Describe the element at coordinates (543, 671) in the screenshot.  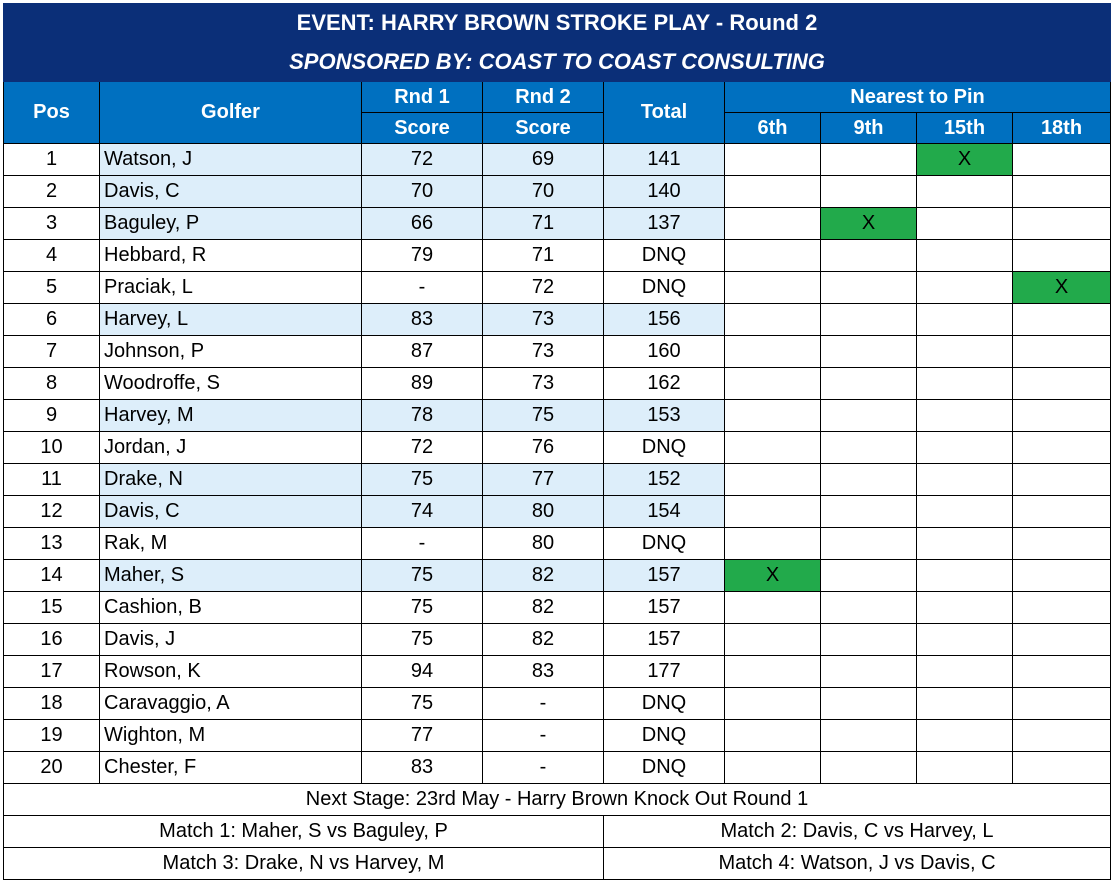
I see `rnd2-score-cell: 83` at that location.